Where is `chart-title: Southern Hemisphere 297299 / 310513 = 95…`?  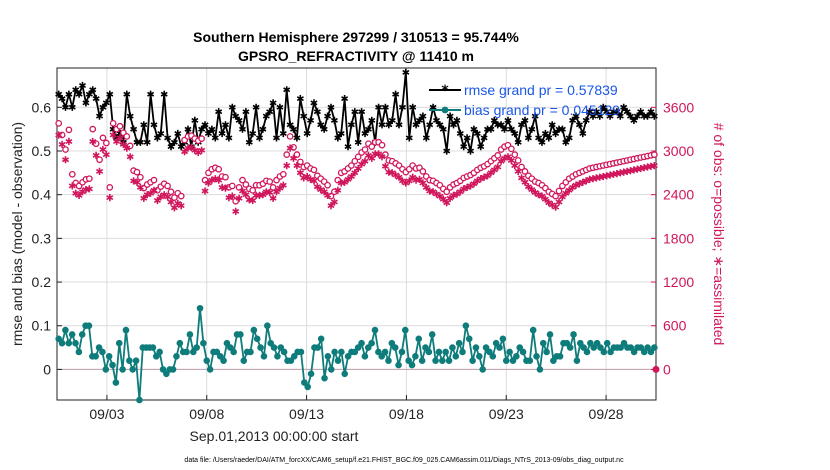 chart-title: Southern Hemisphere 297299 / 310513 = 95… is located at coordinates (356, 37).